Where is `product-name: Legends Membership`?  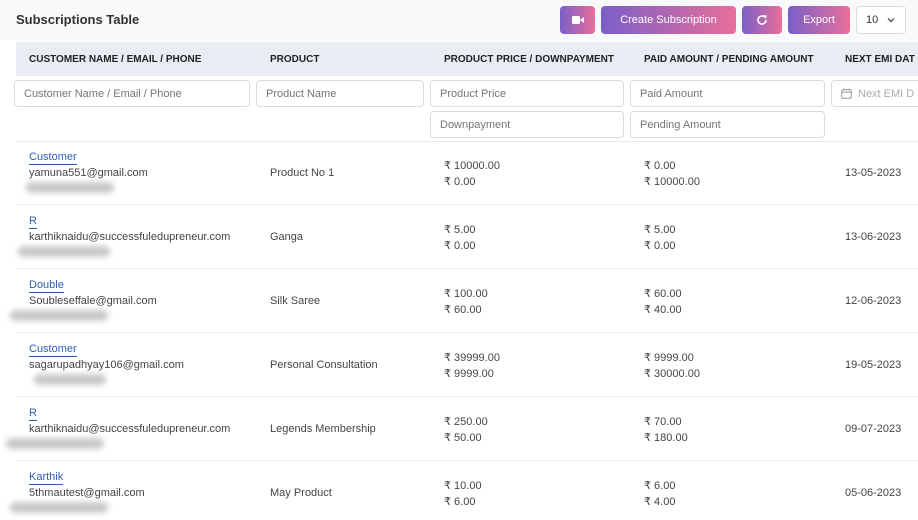 product-name: Legends Membership is located at coordinates (323, 429).